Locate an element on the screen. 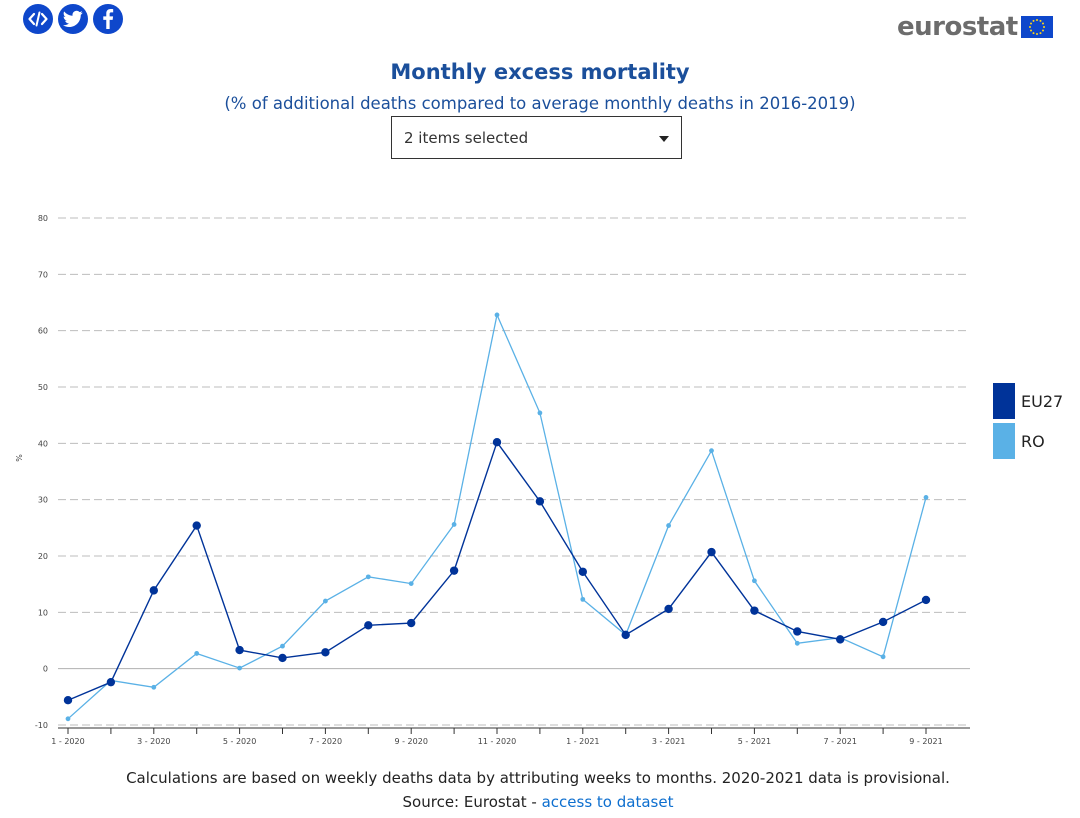 This screenshot has width=1080, height=818. legend-label-eu27: EU27 is located at coordinates (1042, 401).